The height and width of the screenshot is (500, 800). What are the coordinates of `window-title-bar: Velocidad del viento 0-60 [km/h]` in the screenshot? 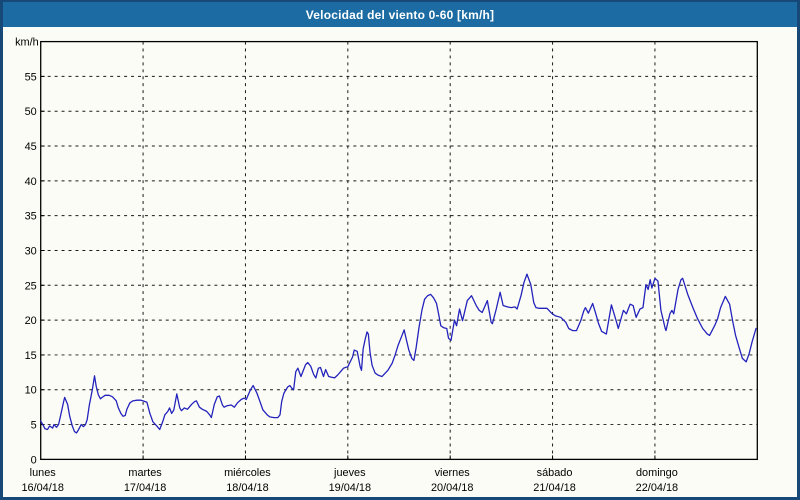 It's located at (400, 14).